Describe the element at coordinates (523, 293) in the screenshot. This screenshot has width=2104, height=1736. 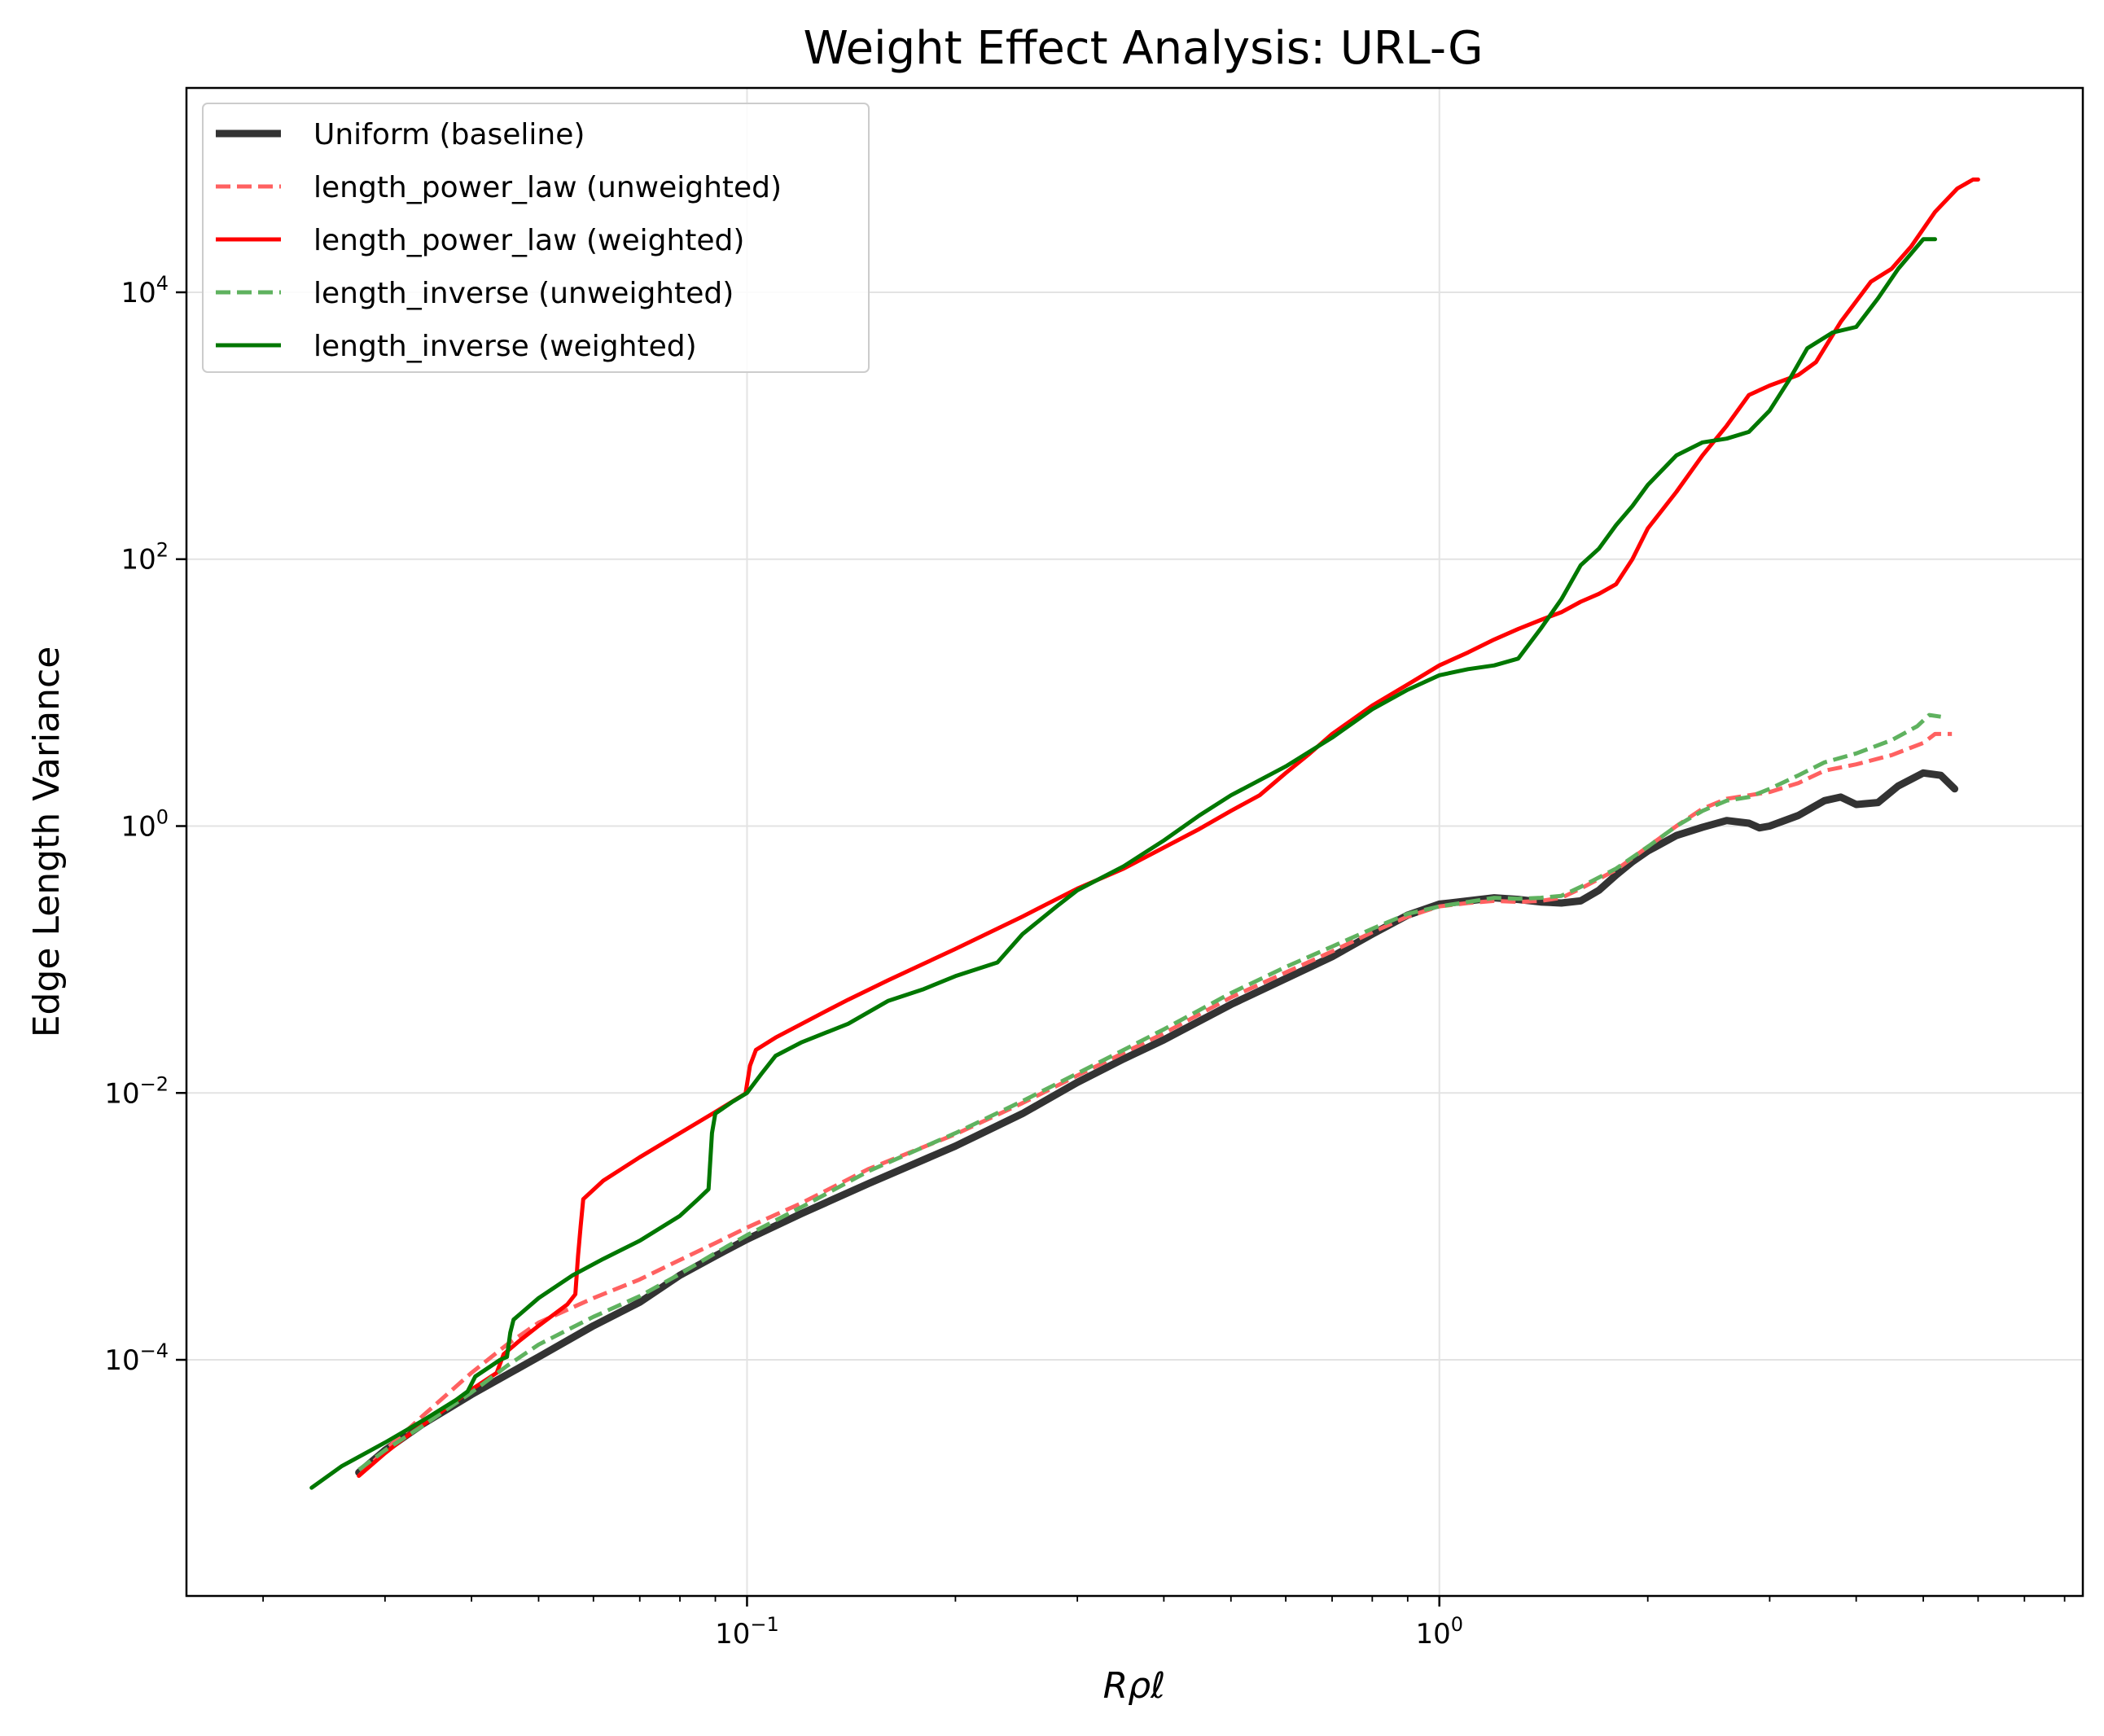
I see `legend-label-4: length_inverse (unweighted)` at that location.